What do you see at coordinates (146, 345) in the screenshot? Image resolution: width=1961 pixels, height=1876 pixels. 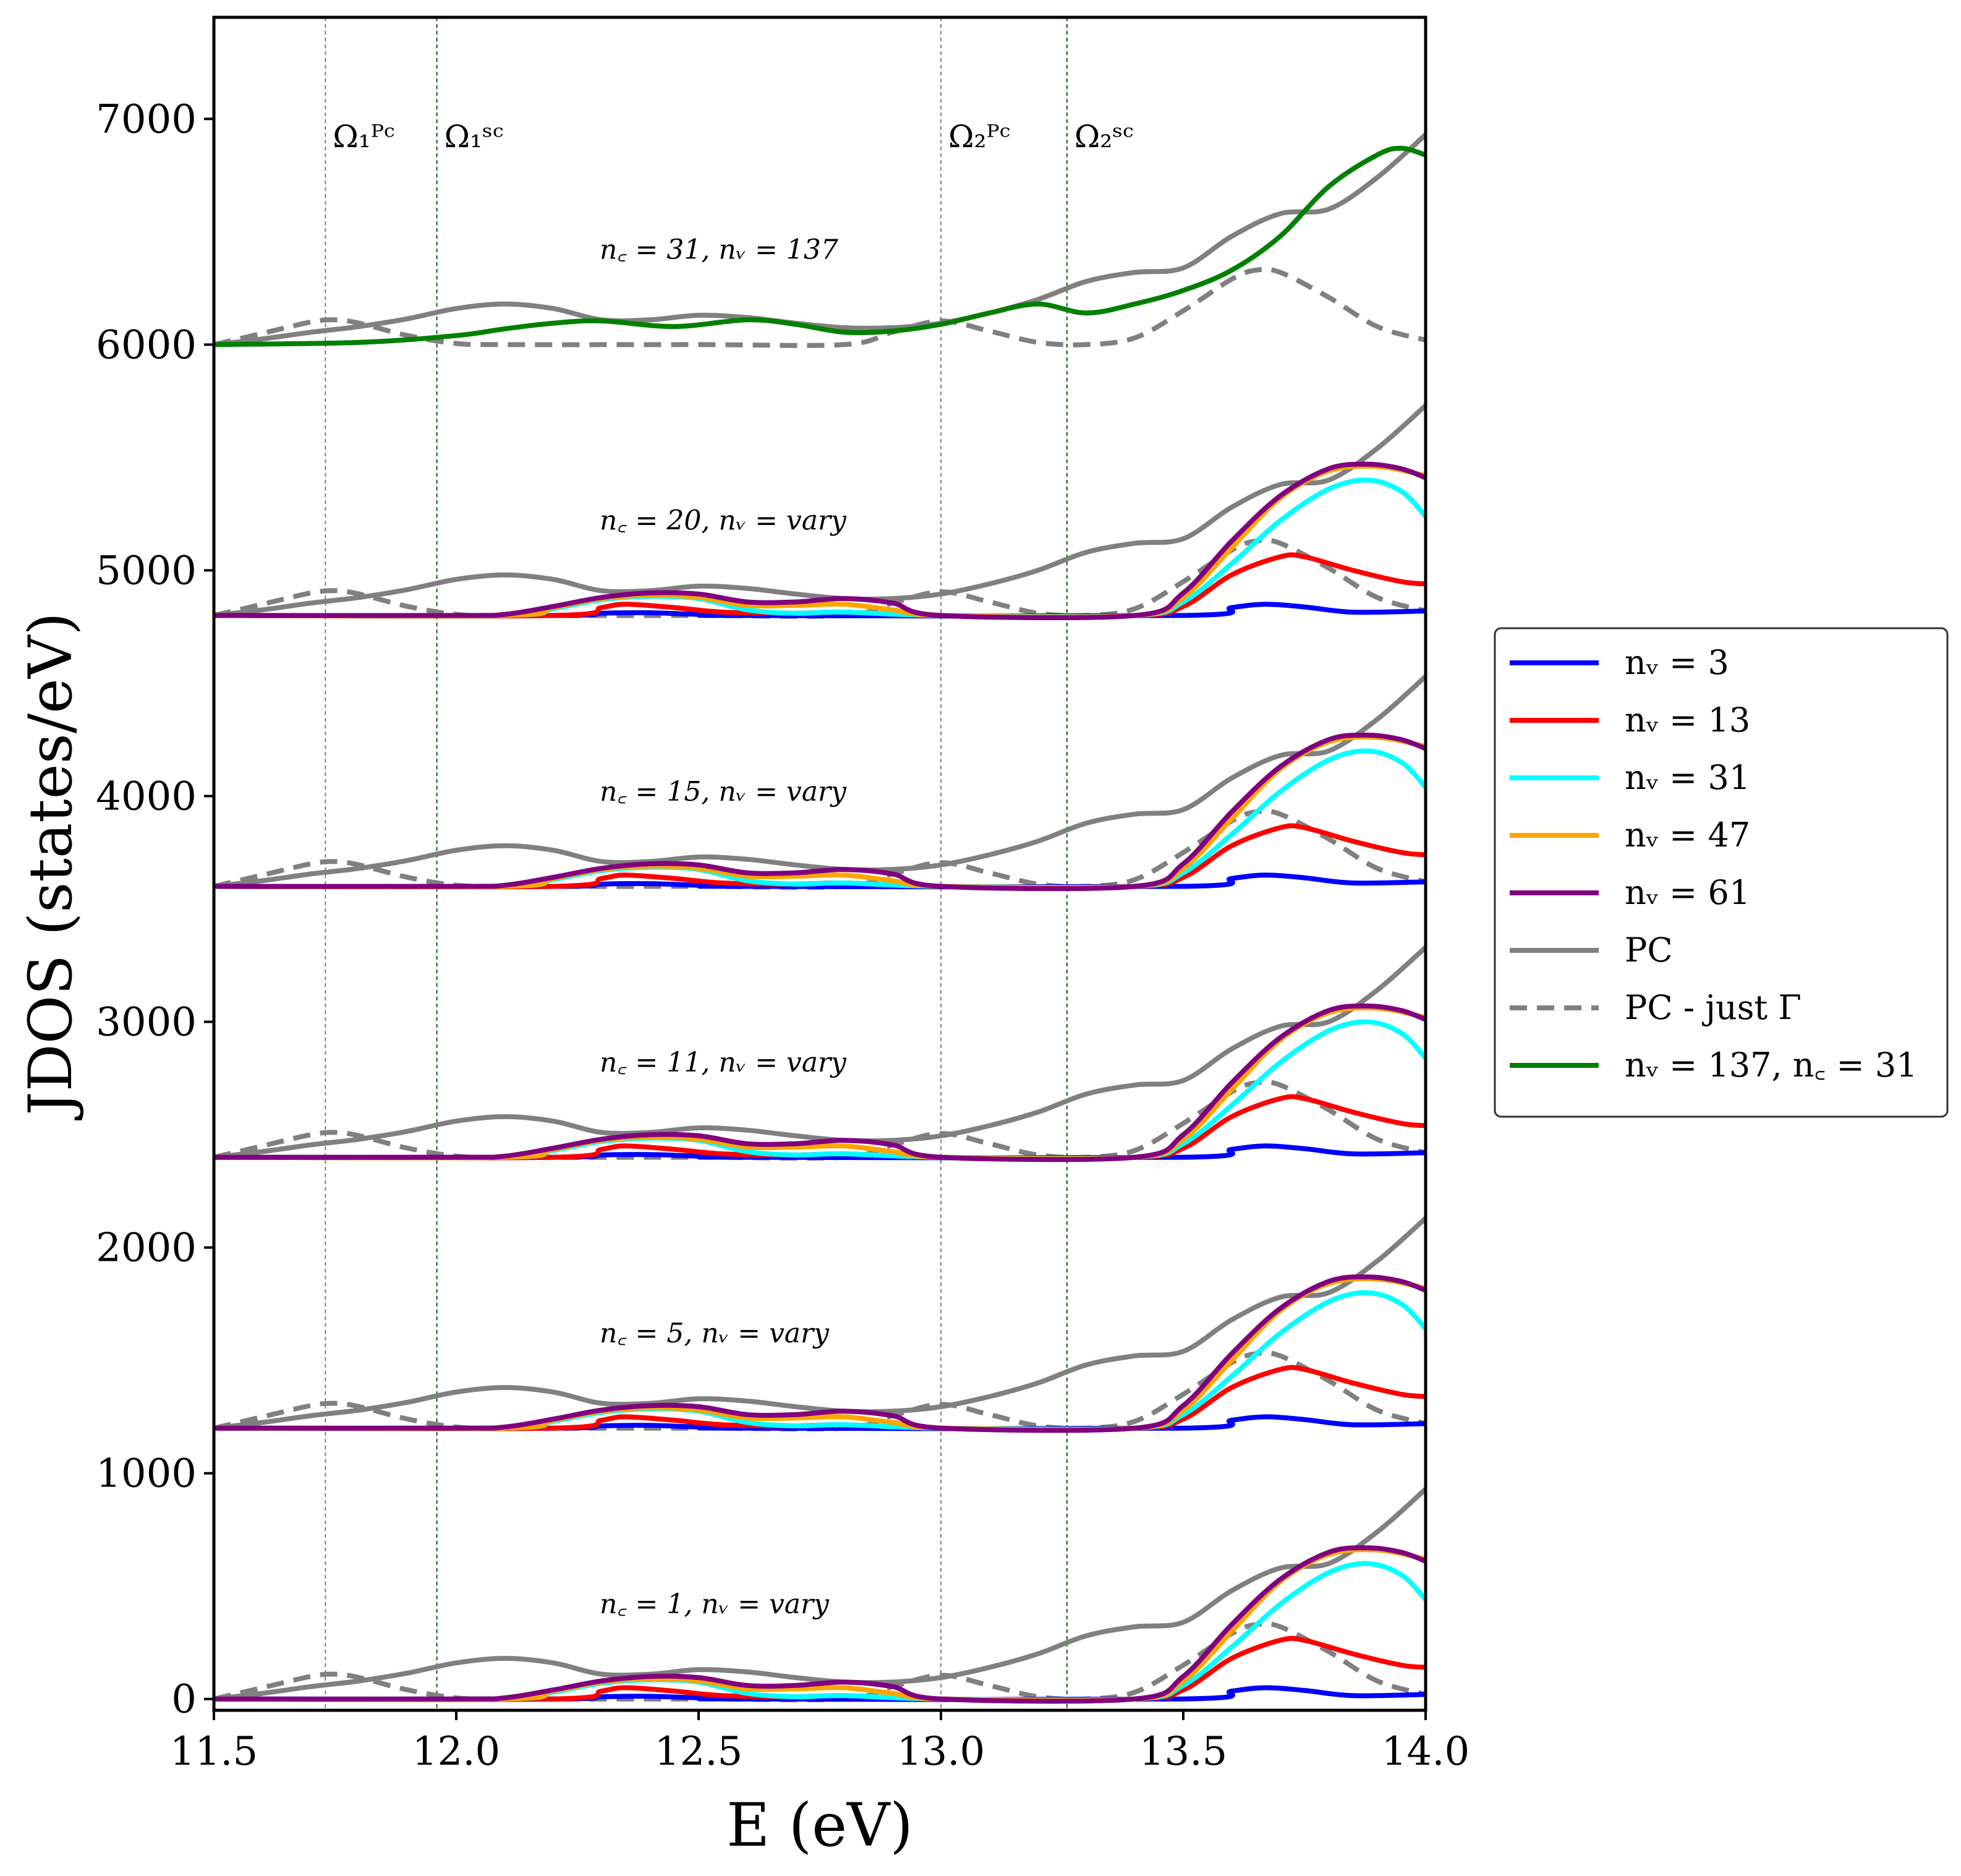 I see `y-tick-label-6: 6000` at bounding box center [146, 345].